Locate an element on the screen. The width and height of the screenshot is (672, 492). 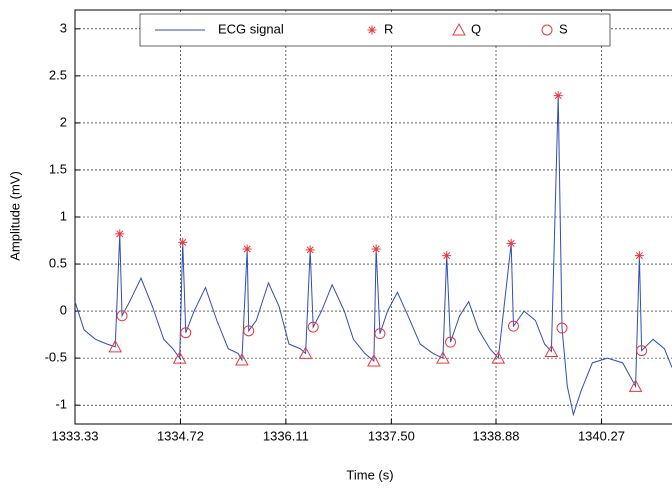
y-tick-label: 1 is located at coordinates (63, 215).